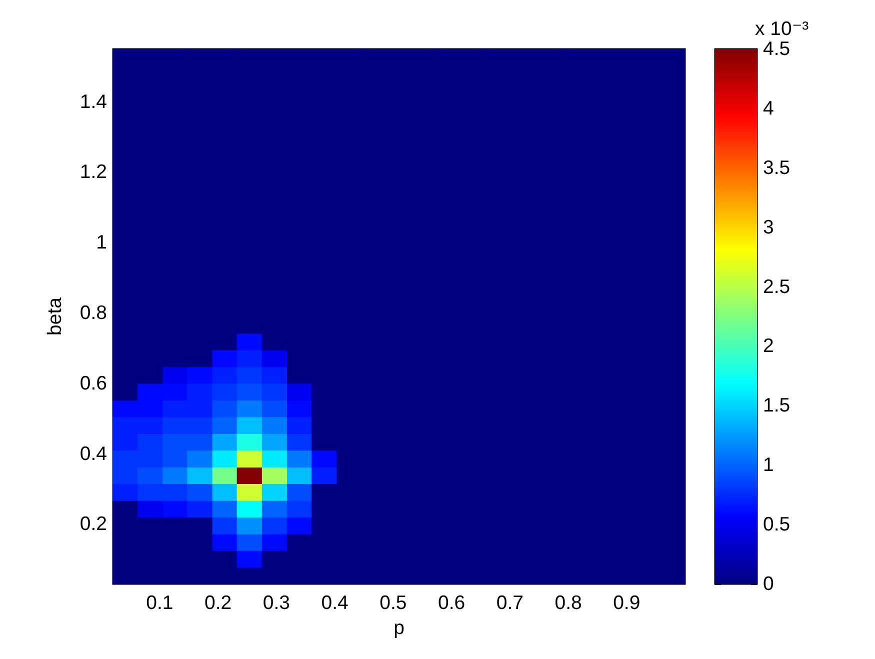 The height and width of the screenshot is (659, 875). Describe the element at coordinates (776, 167) in the screenshot. I see `color-bar-label: 3.5` at that location.